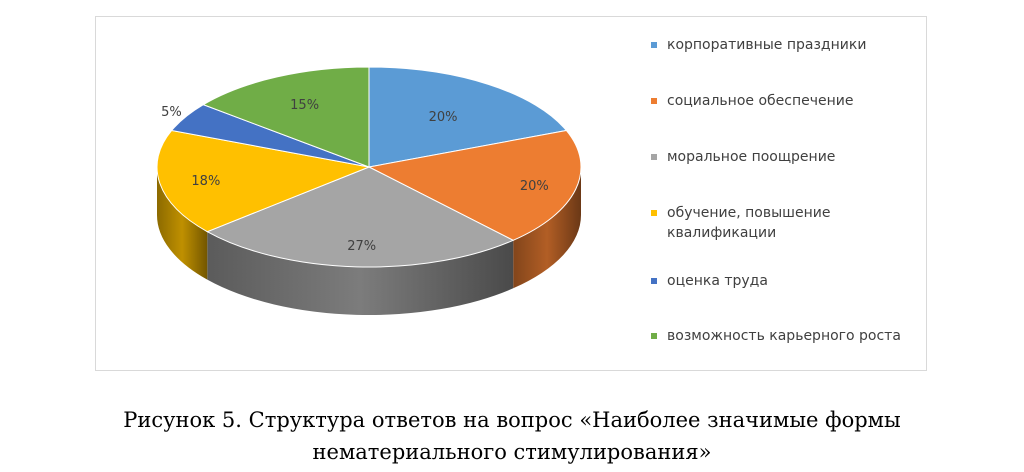 The image size is (1024, 472). Describe the element at coordinates (717, 281) in the screenshot. I see `legend-label: оценка труда` at that location.